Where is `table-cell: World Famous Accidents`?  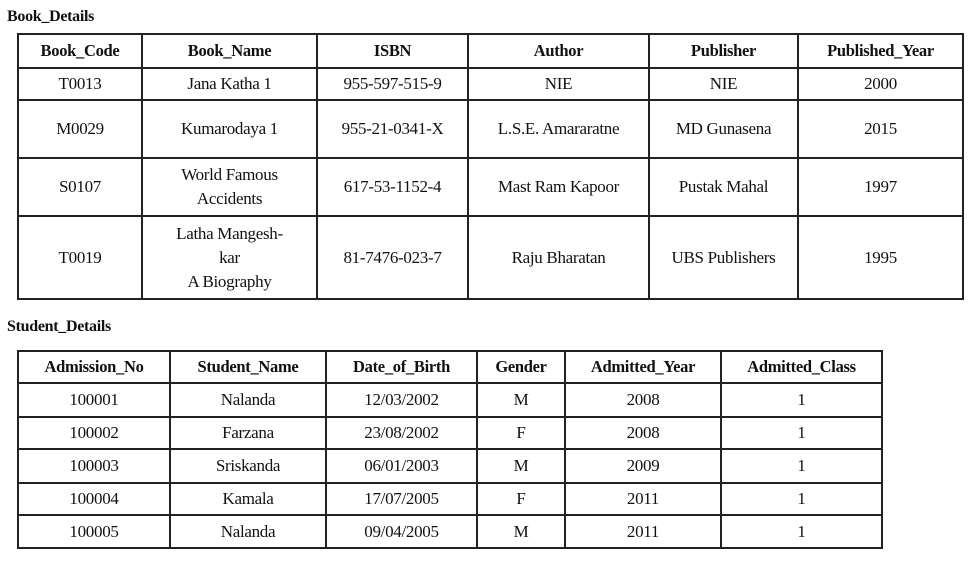 table-cell: World Famous Accidents is located at coordinates (229, 187).